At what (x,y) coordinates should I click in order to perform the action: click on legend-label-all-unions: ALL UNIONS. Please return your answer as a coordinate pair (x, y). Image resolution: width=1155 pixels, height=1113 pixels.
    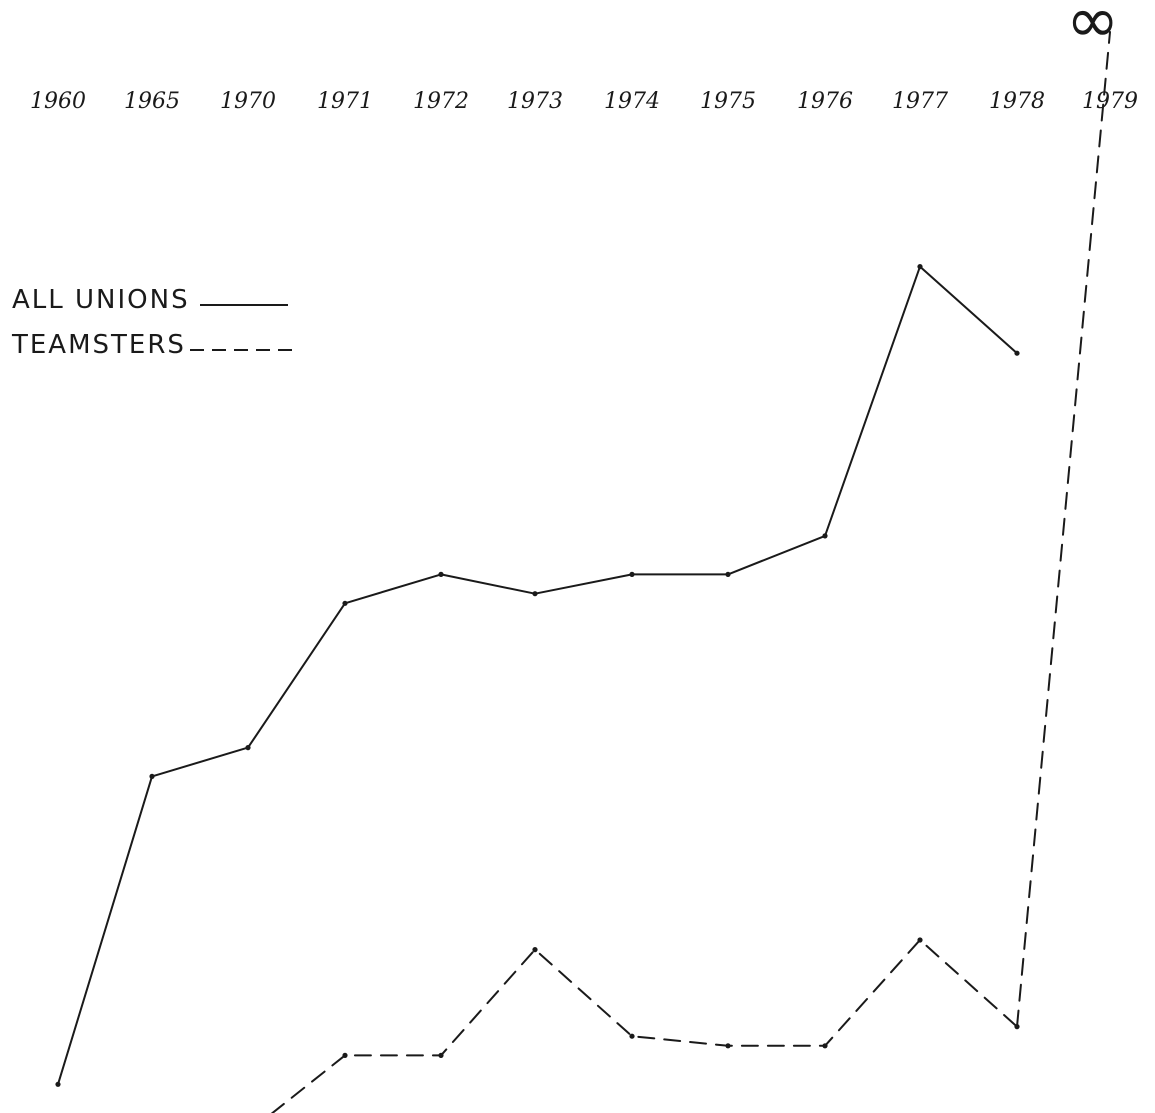
    Looking at the image, I should click on (101, 300).